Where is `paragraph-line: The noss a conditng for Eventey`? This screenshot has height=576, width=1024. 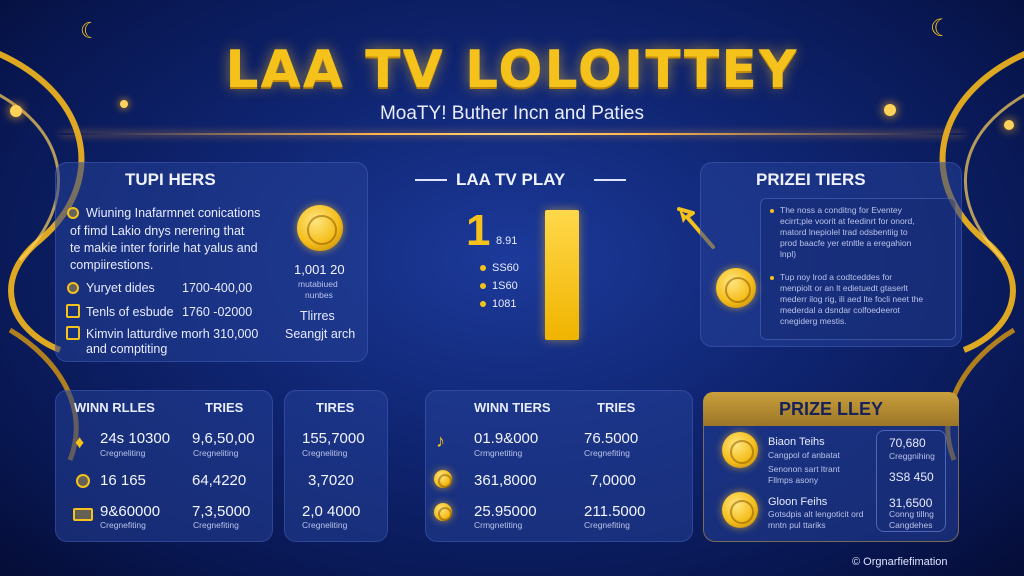 paragraph-line: The noss a conditng for Eventey is located at coordinates (841, 210).